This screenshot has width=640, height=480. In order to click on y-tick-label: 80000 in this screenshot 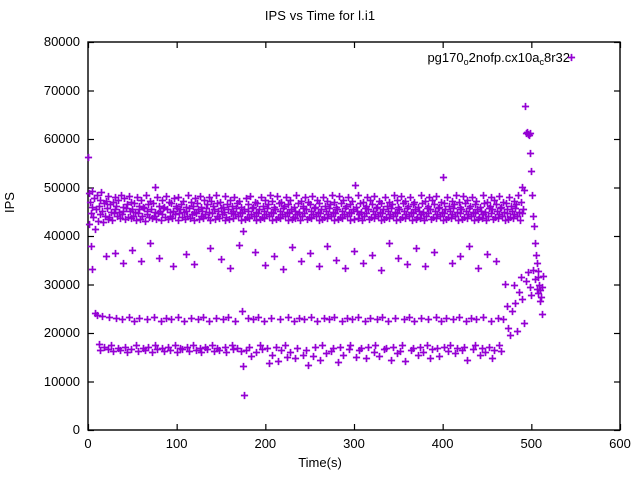, I will do `click(61, 41)`.